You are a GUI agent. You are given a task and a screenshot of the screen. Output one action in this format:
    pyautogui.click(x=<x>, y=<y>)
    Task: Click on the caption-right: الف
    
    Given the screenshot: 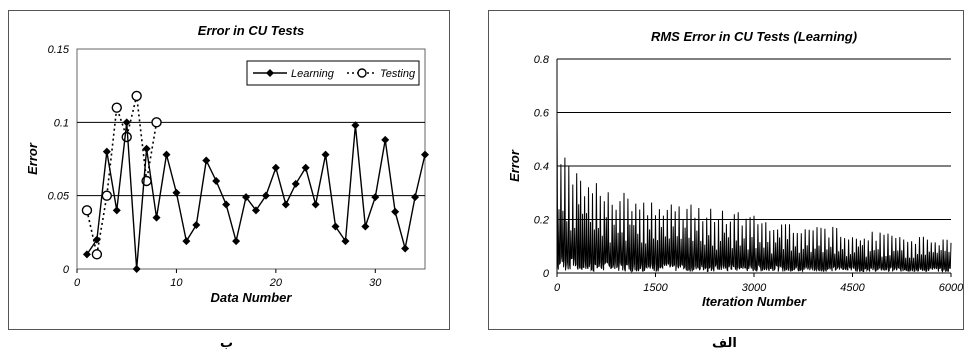 What is the action you would take?
    pyautogui.click(x=724, y=343)
    